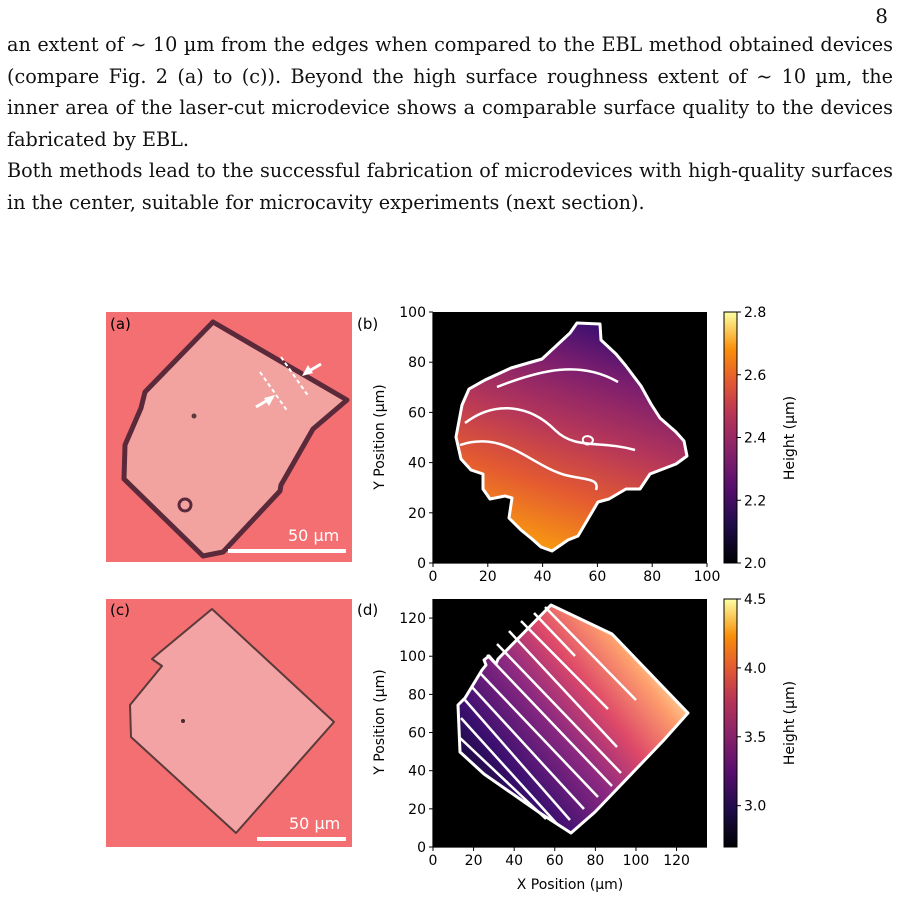 Image resolution: width=901 pixels, height=903 pixels. Describe the element at coordinates (314, 823) in the screenshot. I see `scale-label-c: 50 µm` at that location.